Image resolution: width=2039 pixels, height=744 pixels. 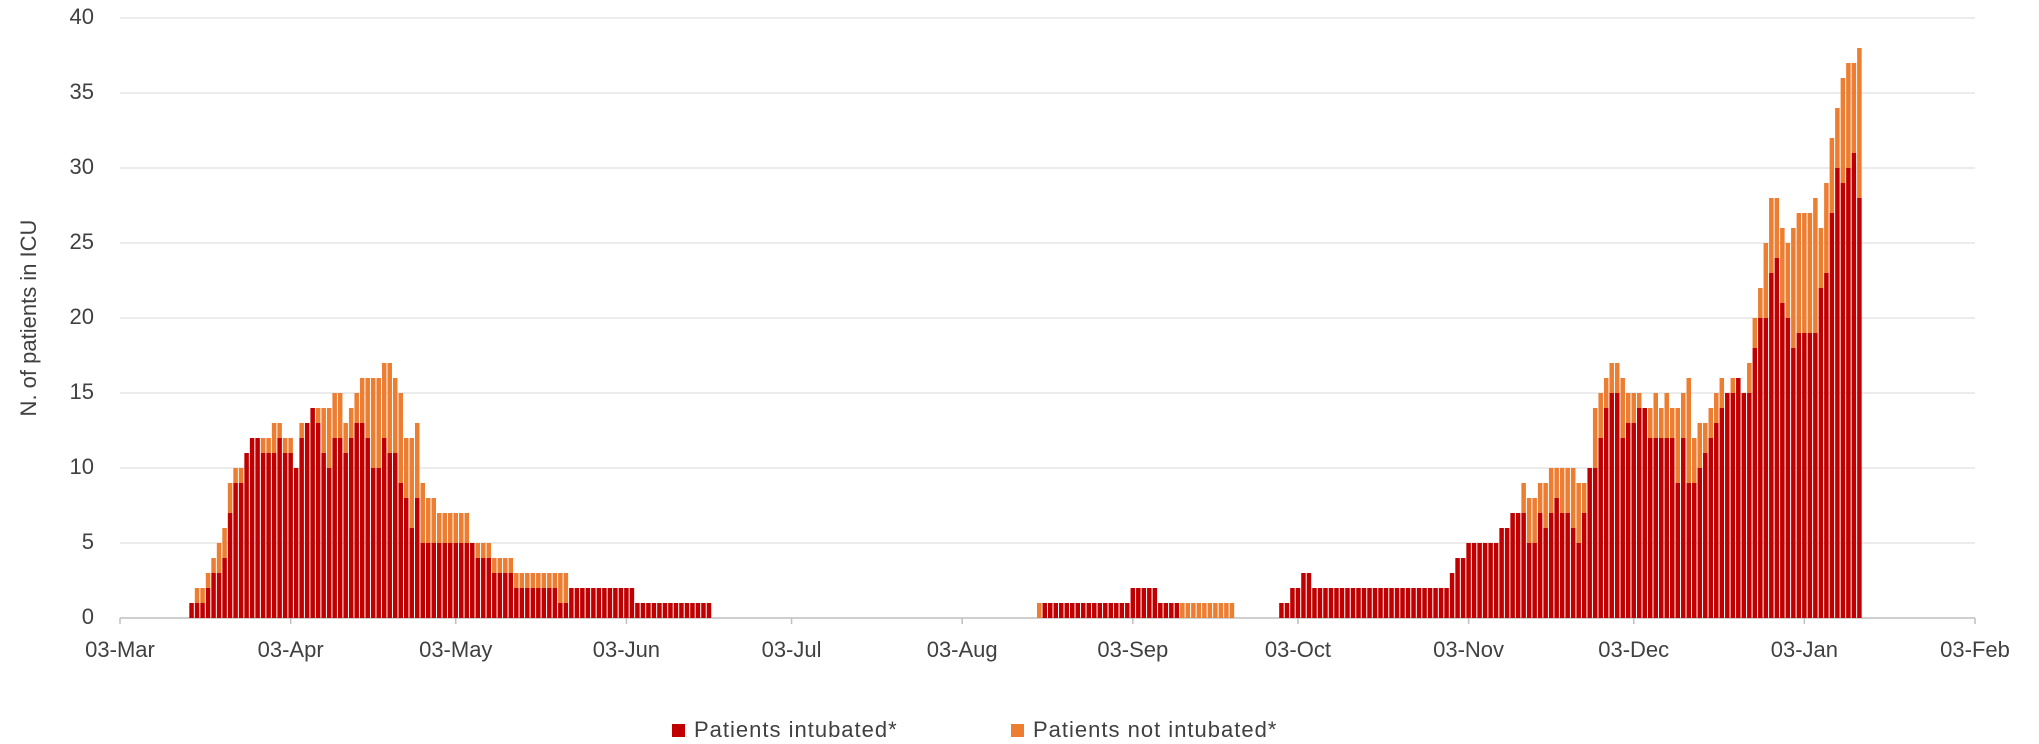 What do you see at coordinates (1132, 649) in the screenshot?
I see `x-tick-label: 03-Sep` at bounding box center [1132, 649].